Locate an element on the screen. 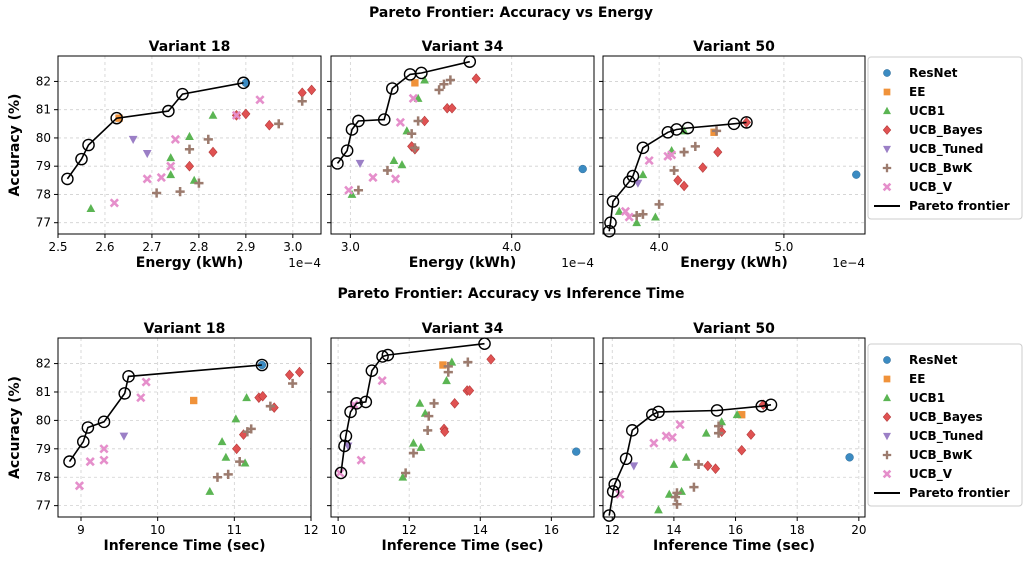  x-tick-label: 20 is located at coordinates (858, 530).